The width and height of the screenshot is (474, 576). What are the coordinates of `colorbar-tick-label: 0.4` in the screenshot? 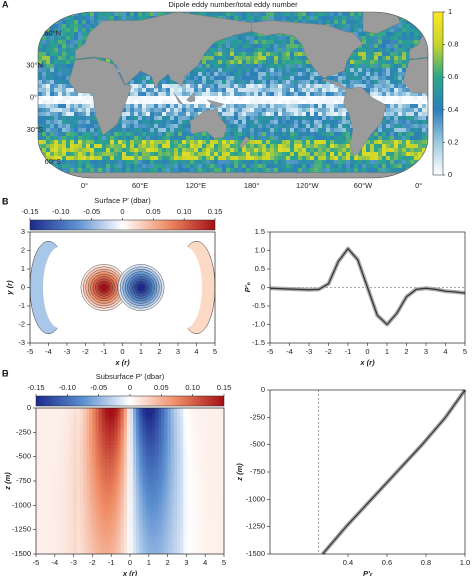 It's located at (453, 109).